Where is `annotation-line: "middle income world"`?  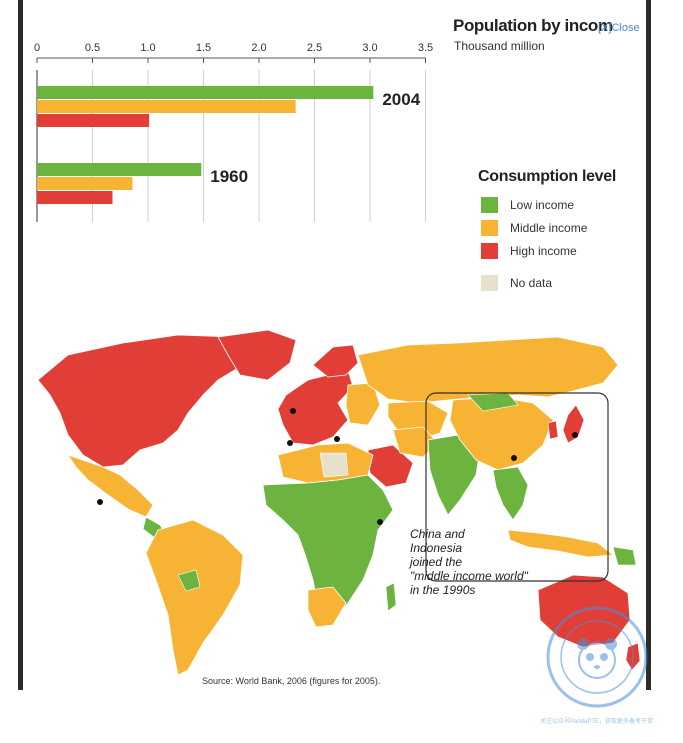 annotation-line: "middle income world" is located at coordinates (469, 576).